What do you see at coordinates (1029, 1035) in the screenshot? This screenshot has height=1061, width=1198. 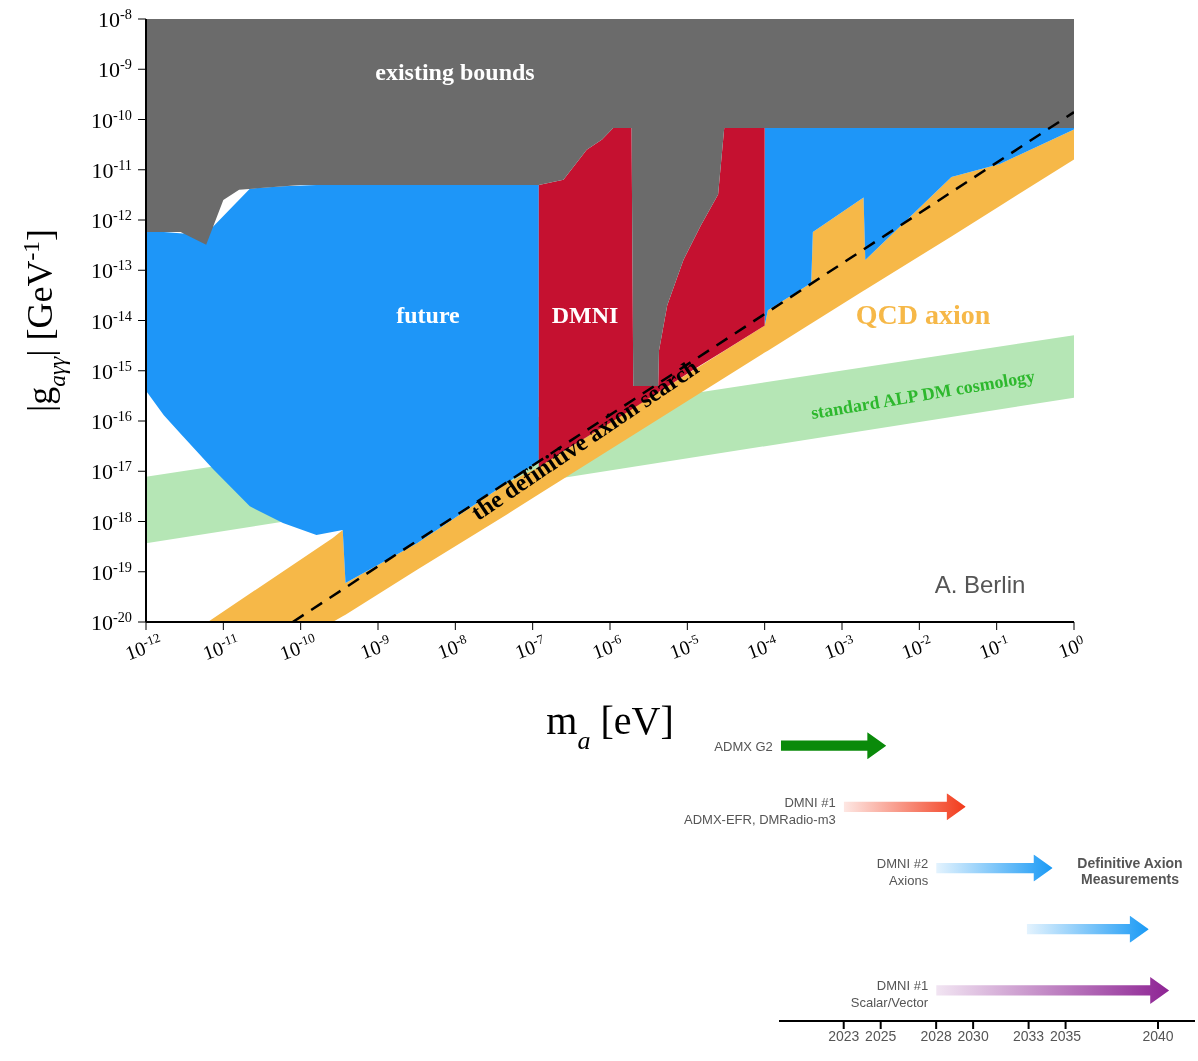 I see `x-tick-label: 2033` at bounding box center [1029, 1035].